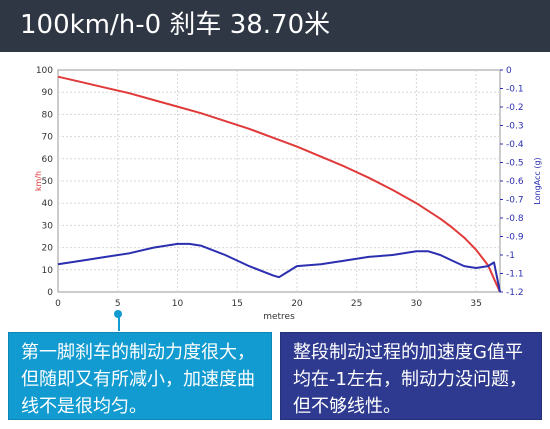 The height and width of the screenshot is (429, 550). What do you see at coordinates (48, 115) in the screenshot?
I see `y-left-tick-label: 80` at bounding box center [48, 115].